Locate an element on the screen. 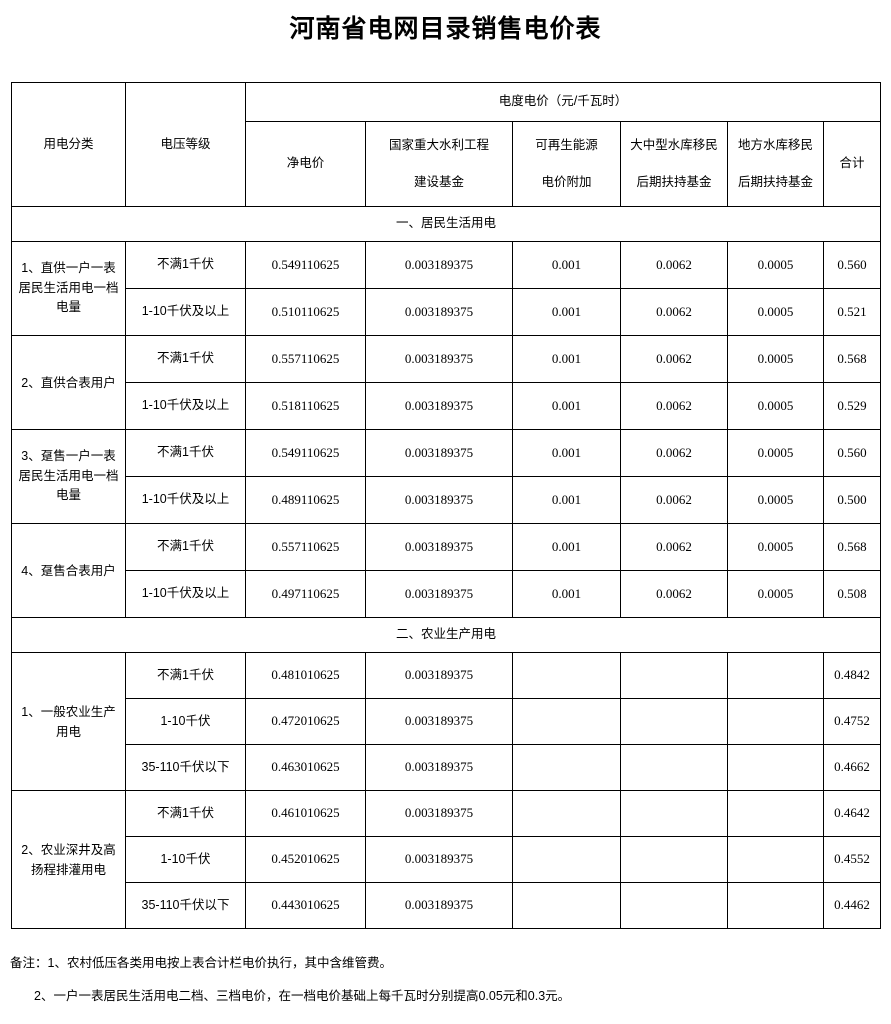  cell-total: 0.508 is located at coordinates (852, 594).